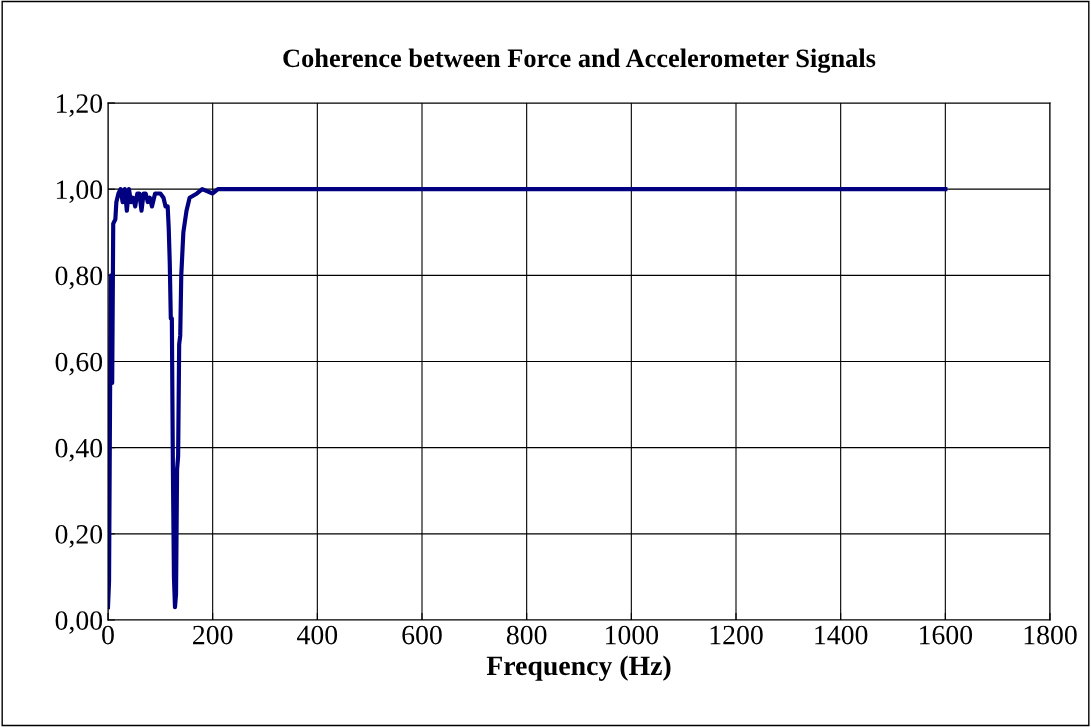 The image size is (1091, 727). I want to click on chart-title: Coherence between Force and Accelerometer Signals, so click(579, 60).